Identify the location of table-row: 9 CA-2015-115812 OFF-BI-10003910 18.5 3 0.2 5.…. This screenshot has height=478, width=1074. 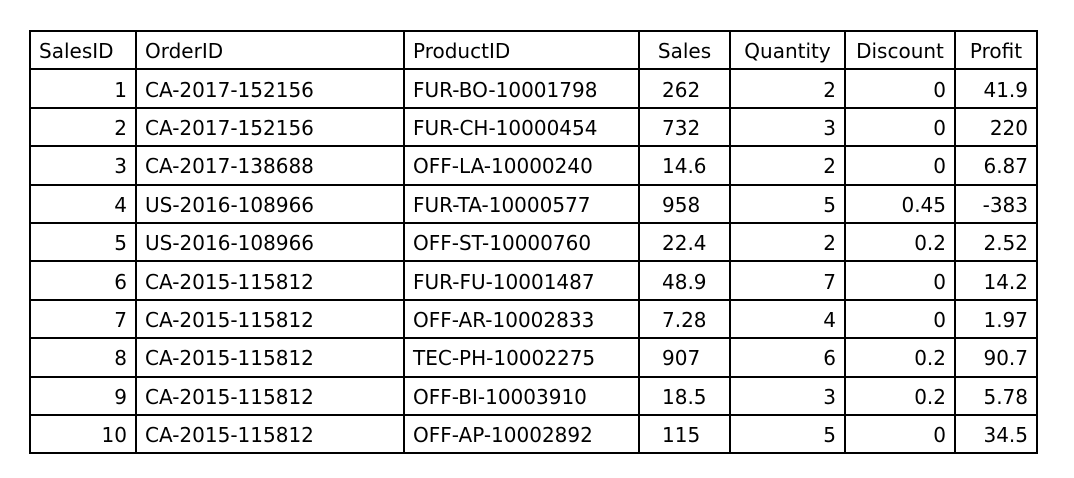
(533, 395).